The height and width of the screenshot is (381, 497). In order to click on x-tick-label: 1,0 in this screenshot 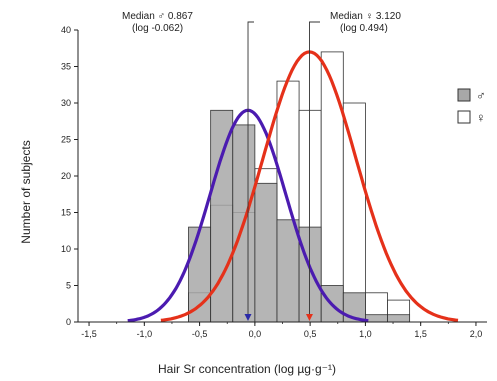, I will do `click(365, 334)`.